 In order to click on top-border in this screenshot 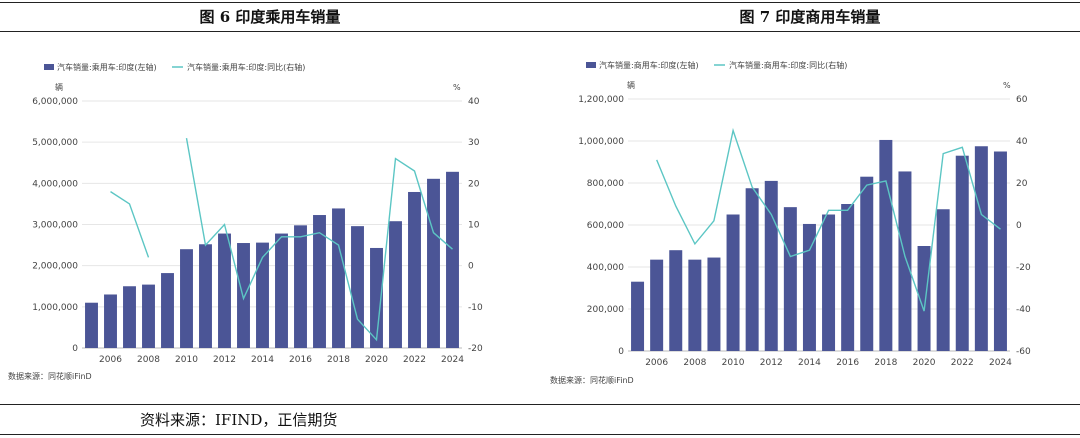, I will do `click(540, 2)`.